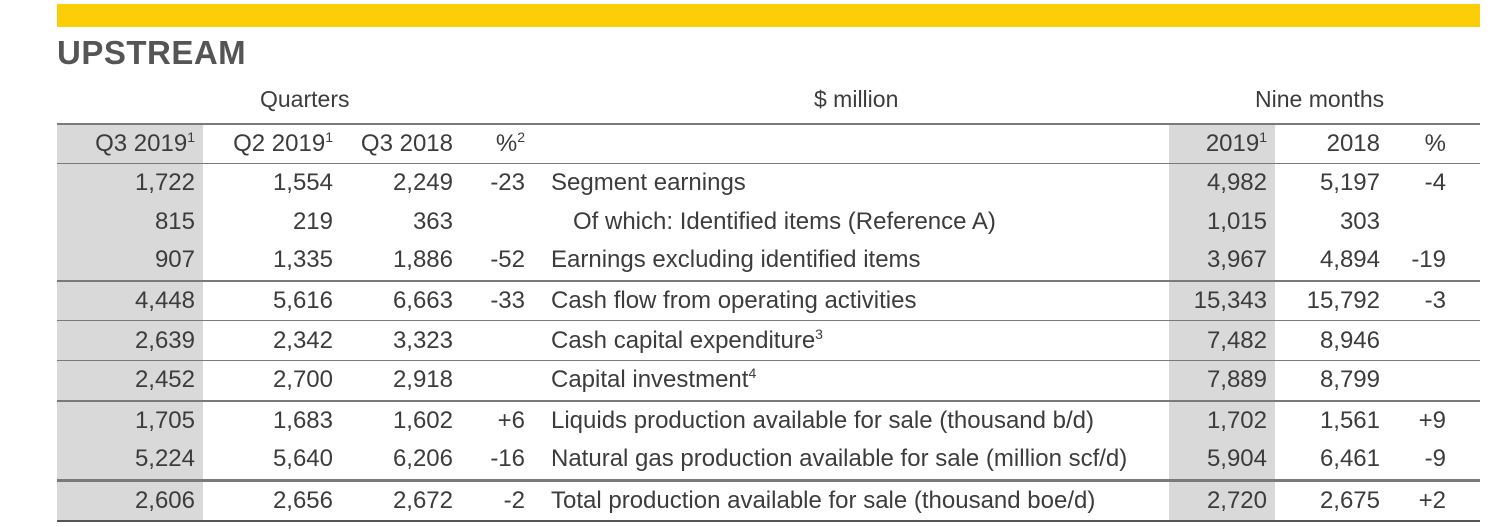  What do you see at coordinates (1343, 301) in the screenshot?
I see `cell-nm-2018-text: 15,792` at bounding box center [1343, 301].